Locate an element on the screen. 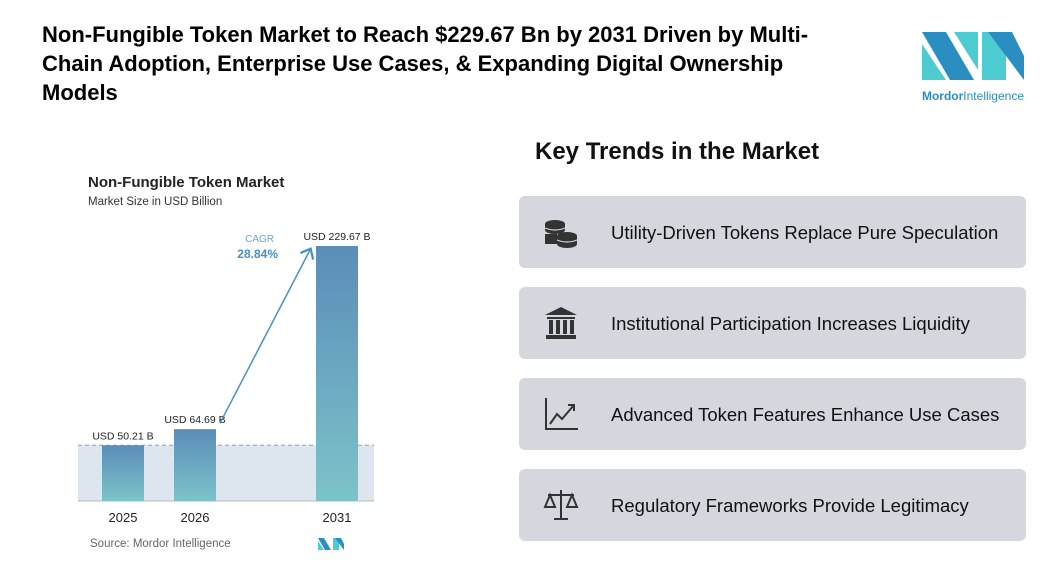 This screenshot has height=573, width=1054. trend-card: Regulatory Frameworks Provide Legitimacy is located at coordinates (772, 505).